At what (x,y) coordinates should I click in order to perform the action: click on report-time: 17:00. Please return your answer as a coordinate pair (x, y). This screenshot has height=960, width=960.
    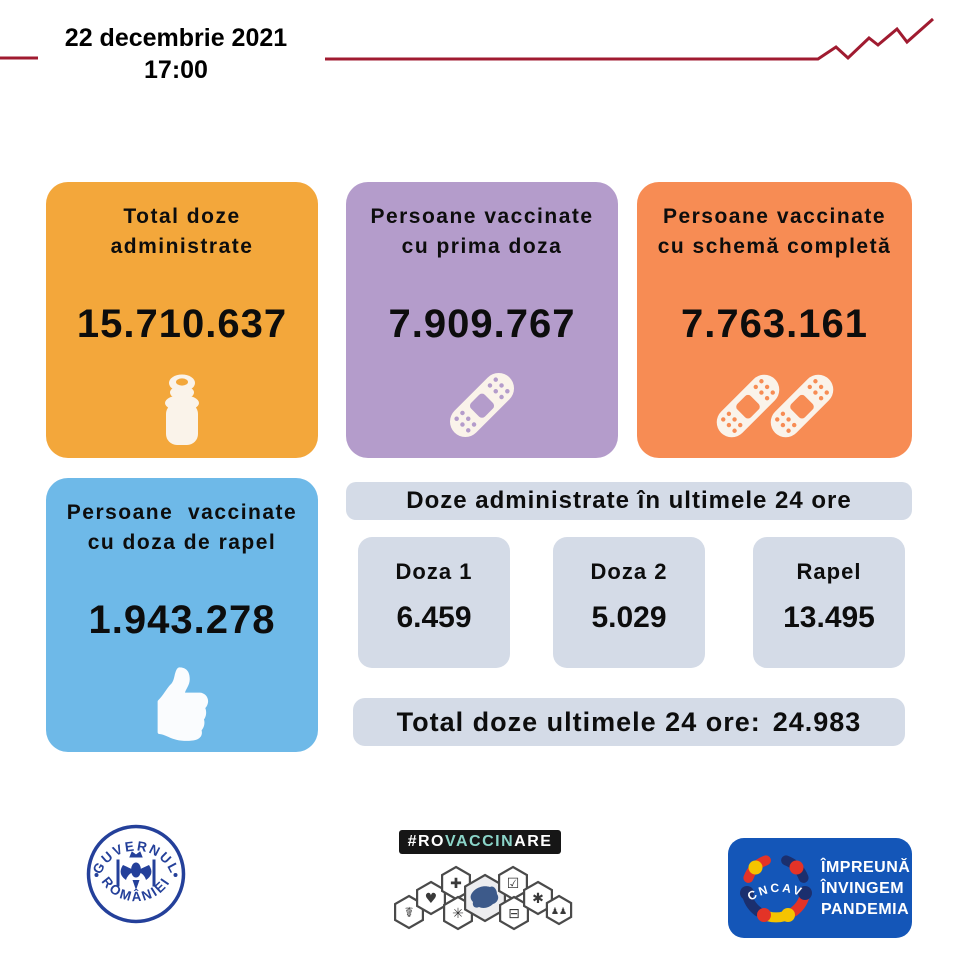
    Looking at the image, I should click on (176, 70).